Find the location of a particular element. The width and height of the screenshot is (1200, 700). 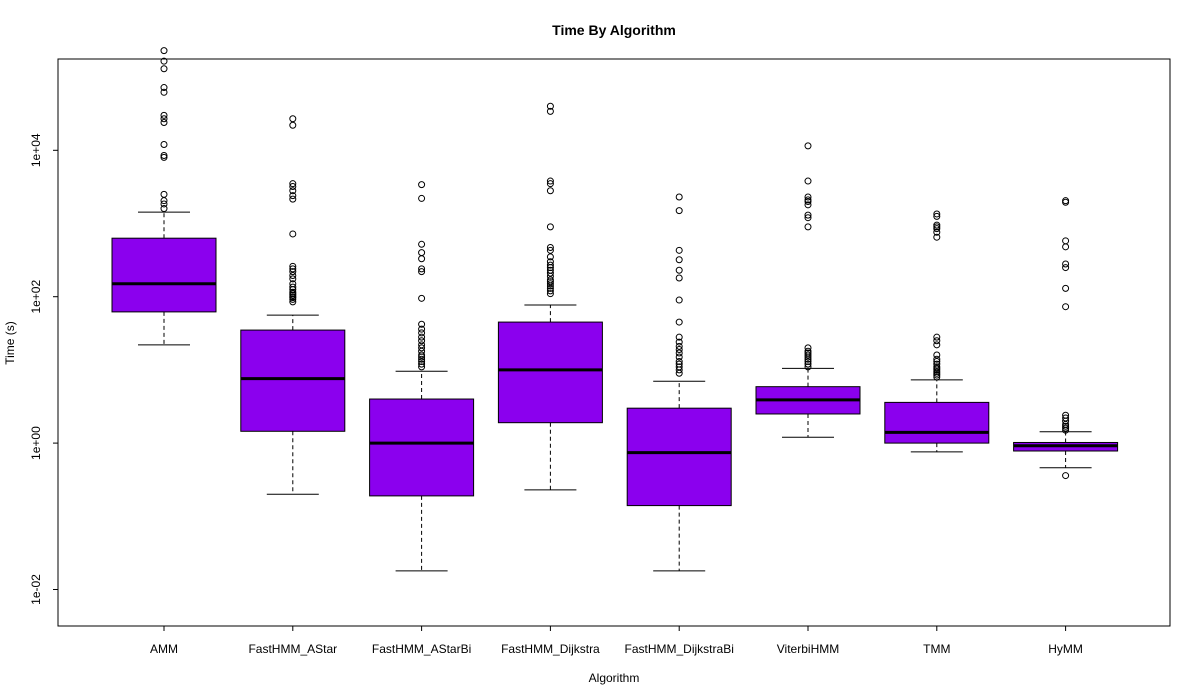

y-tick-label: 1e-02 is located at coordinates (36, 589).